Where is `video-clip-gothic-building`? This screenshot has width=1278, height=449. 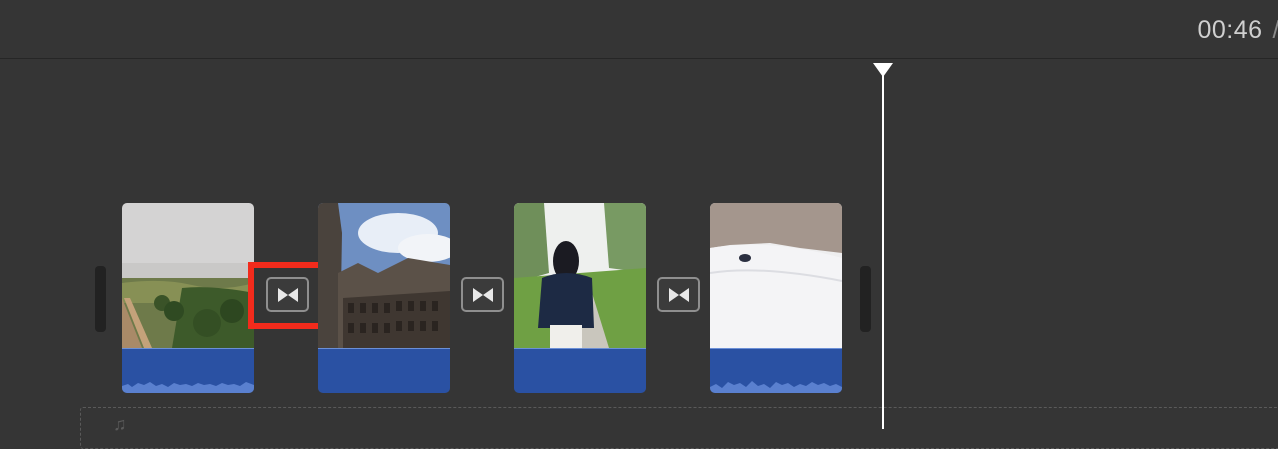 video-clip-gothic-building is located at coordinates (384, 298).